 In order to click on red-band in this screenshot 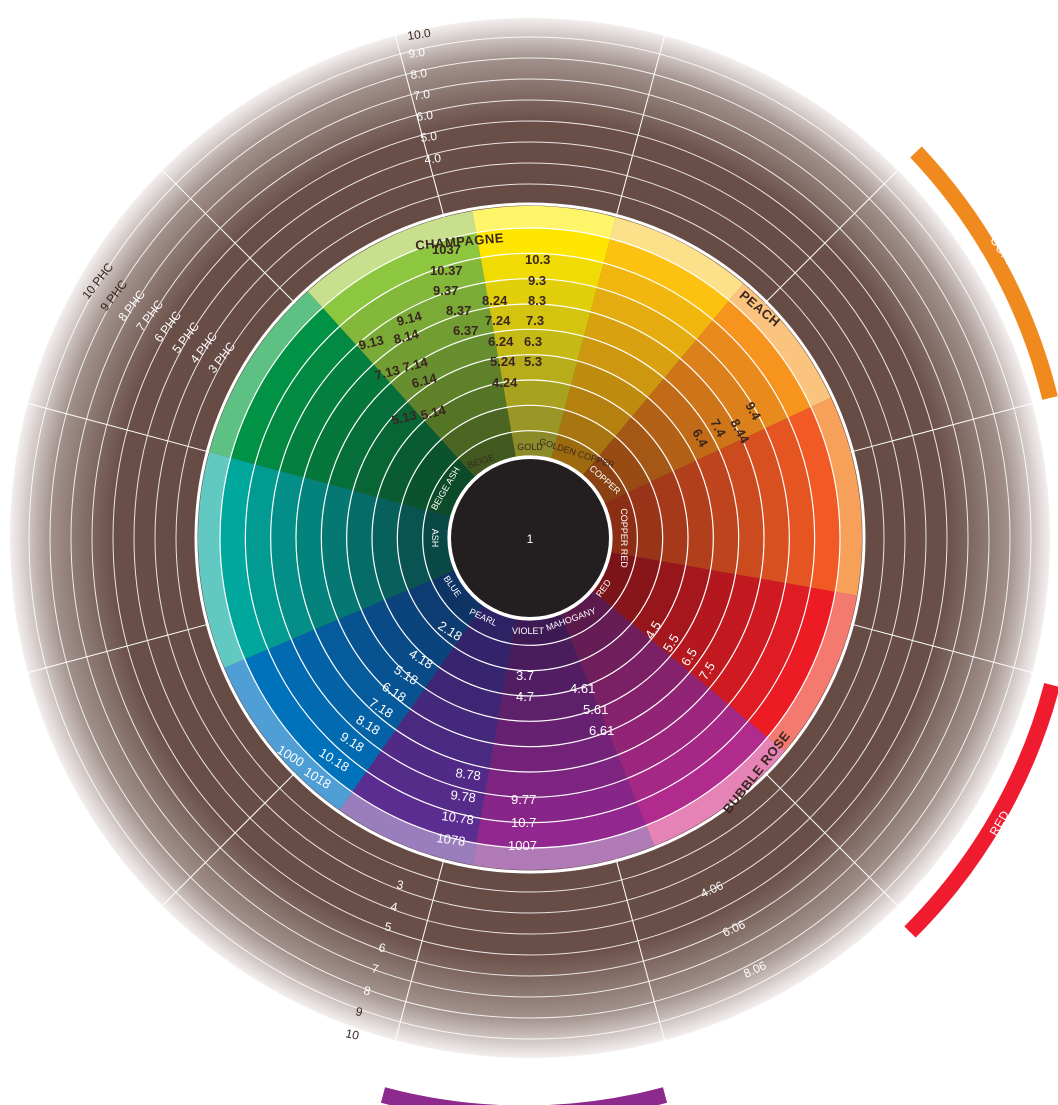, I will do `click(981, 810)`.